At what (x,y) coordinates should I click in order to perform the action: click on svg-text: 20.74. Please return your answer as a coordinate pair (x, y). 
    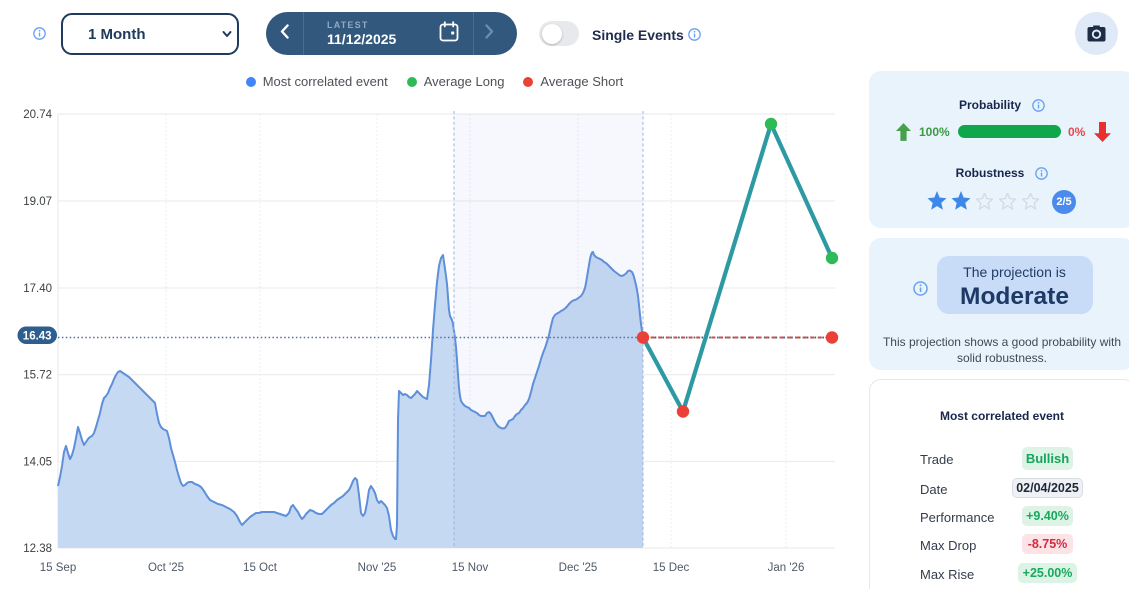
    Looking at the image, I should click on (37, 115).